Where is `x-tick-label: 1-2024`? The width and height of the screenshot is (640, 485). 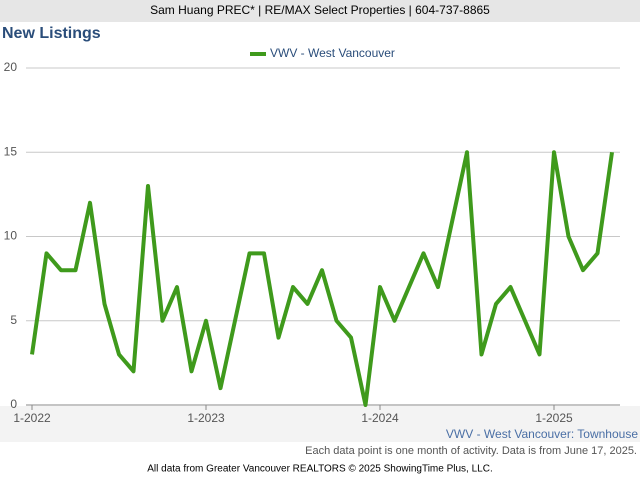
x-tick-label: 1-2024 is located at coordinates (380, 418).